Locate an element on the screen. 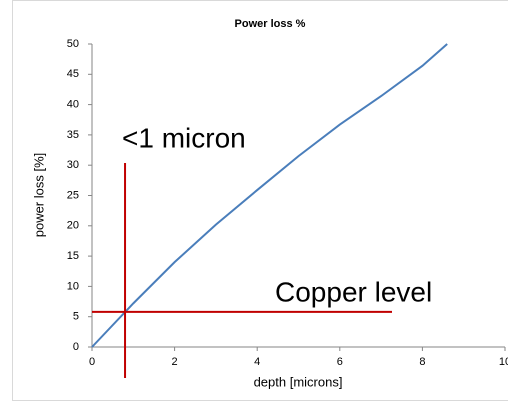 The image size is (508, 406). y-tick-label: 45 is located at coordinates (73, 74).